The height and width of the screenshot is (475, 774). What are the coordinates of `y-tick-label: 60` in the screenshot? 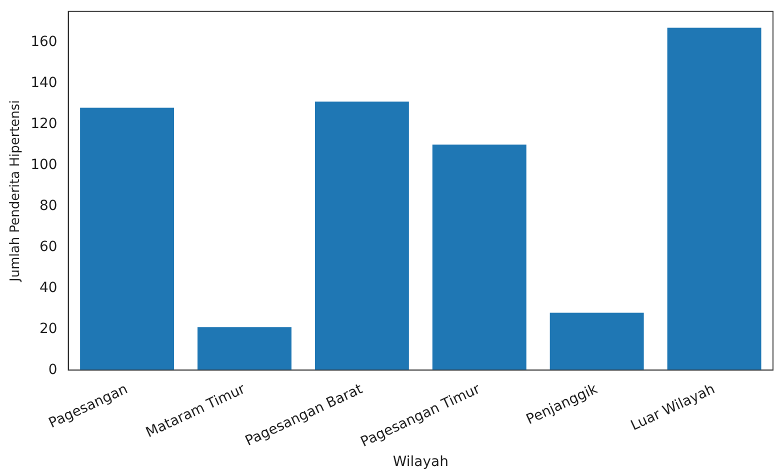 It's located at (48, 246).